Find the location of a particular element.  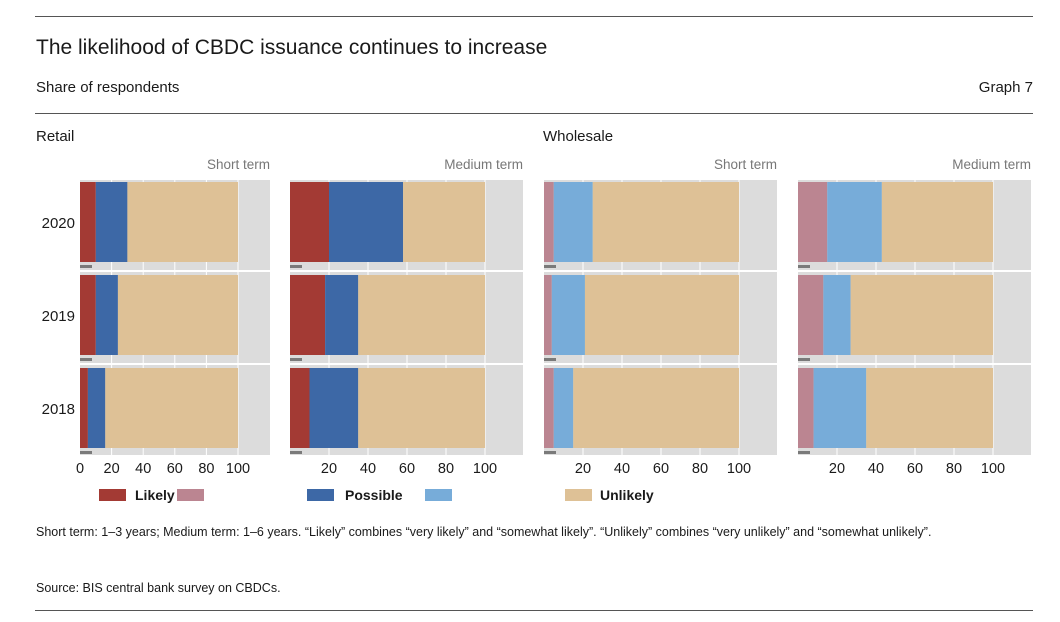

graph-number-label: Graph 7 is located at coordinates (1005, 87).